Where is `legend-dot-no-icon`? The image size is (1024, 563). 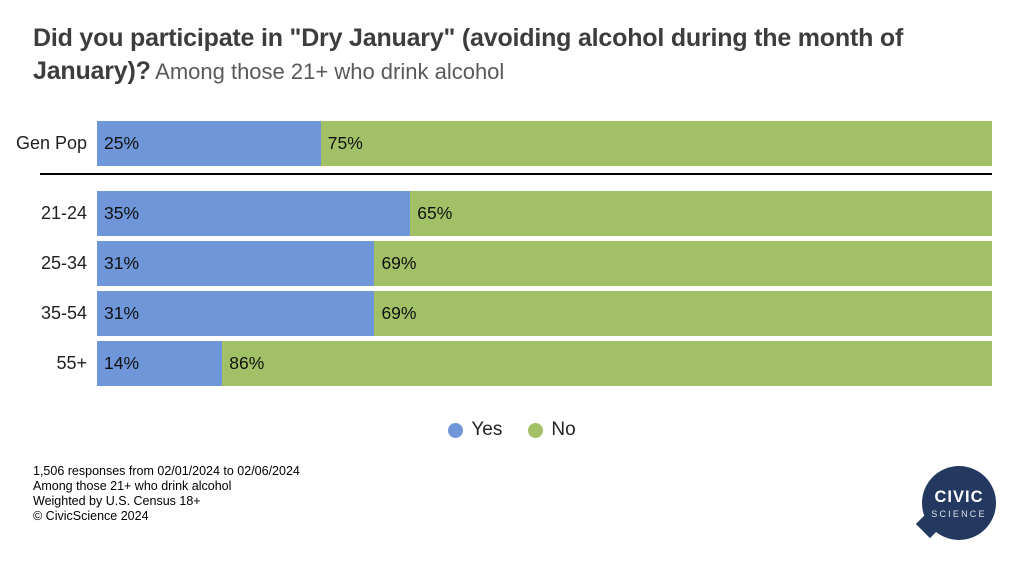 legend-dot-no-icon is located at coordinates (536, 430).